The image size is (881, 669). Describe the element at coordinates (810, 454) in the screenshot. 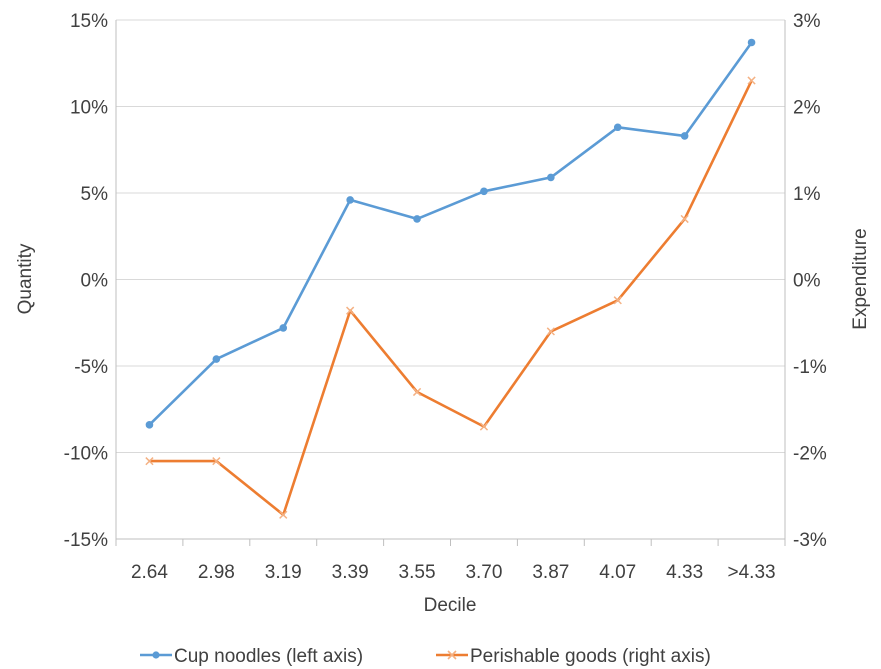

I see `right-axis-tick-label: -2%` at that location.